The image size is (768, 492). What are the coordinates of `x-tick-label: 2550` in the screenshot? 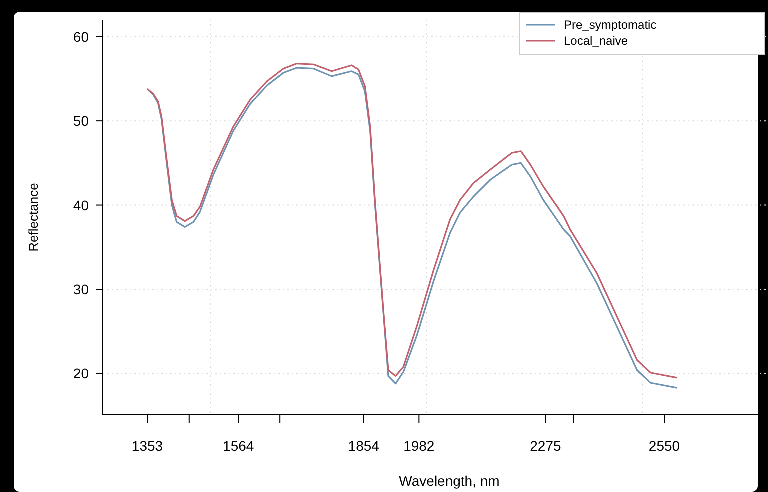 It's located at (664, 446).